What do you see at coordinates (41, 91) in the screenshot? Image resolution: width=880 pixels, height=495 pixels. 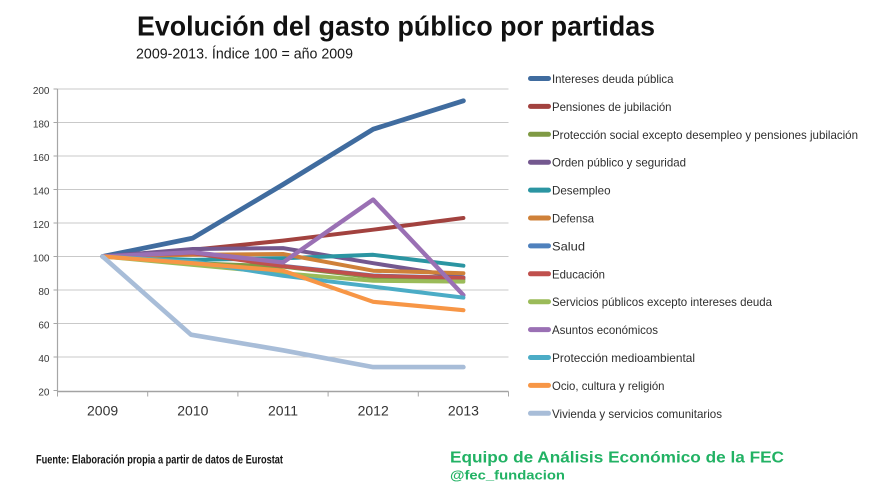 I see `svg-text: 200` at bounding box center [41, 91].